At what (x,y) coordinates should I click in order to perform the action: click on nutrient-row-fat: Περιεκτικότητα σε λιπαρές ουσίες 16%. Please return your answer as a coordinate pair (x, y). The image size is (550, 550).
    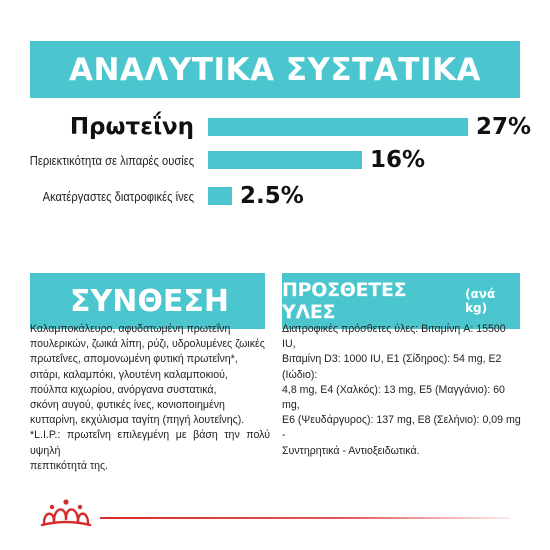
    Looking at the image, I should click on (275, 160).